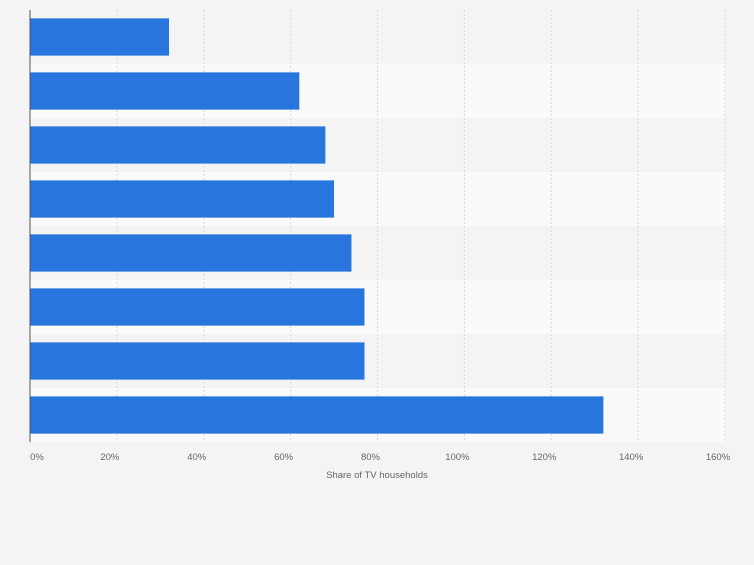  Describe the element at coordinates (284, 457) in the screenshot. I see `x-tick-label: 60%` at that location.